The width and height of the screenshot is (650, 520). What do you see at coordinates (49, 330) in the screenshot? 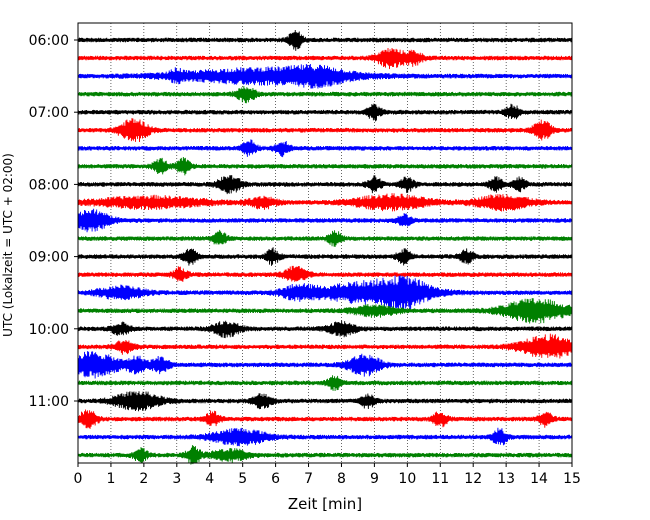
I see `y-tick-label: 10:00` at bounding box center [49, 330].